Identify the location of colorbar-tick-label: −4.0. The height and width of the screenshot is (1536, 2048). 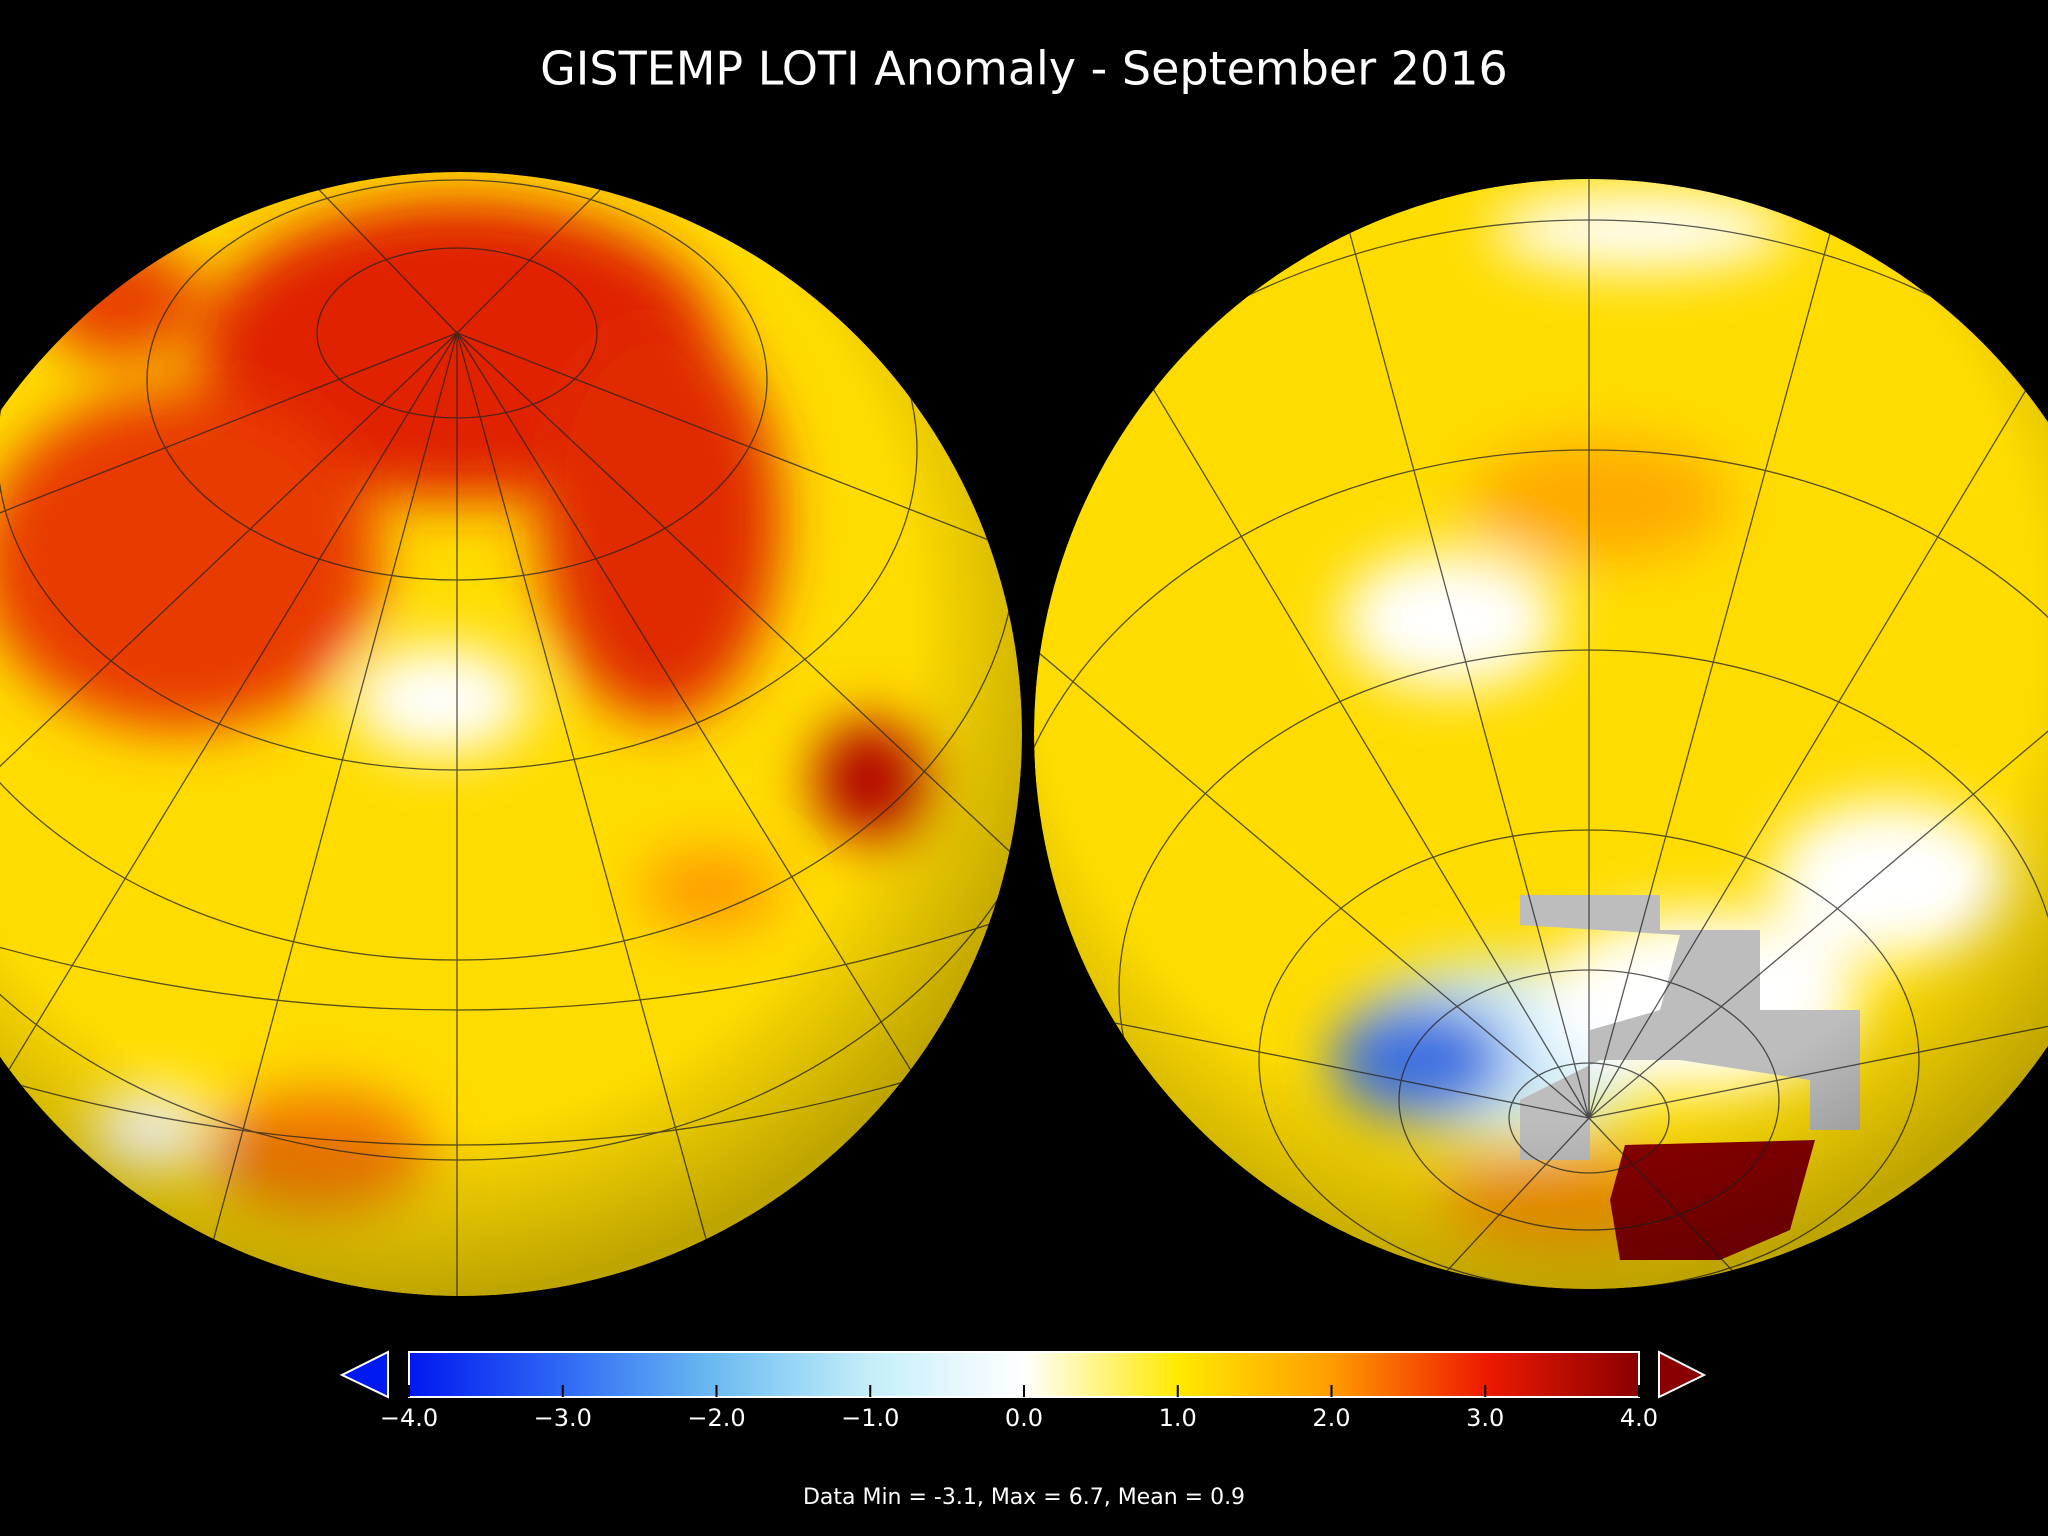
(409, 1418).